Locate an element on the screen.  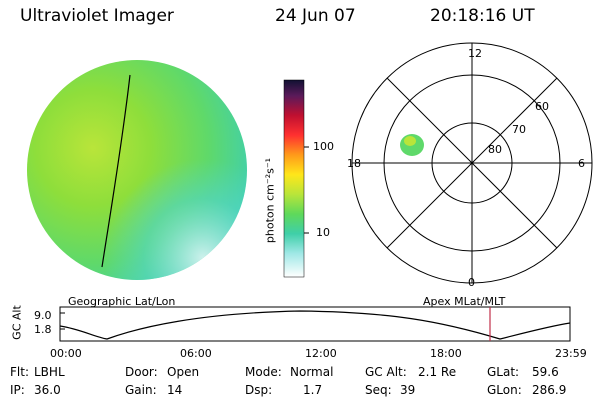
mlt-label-12: 12 is located at coordinates (475, 53).